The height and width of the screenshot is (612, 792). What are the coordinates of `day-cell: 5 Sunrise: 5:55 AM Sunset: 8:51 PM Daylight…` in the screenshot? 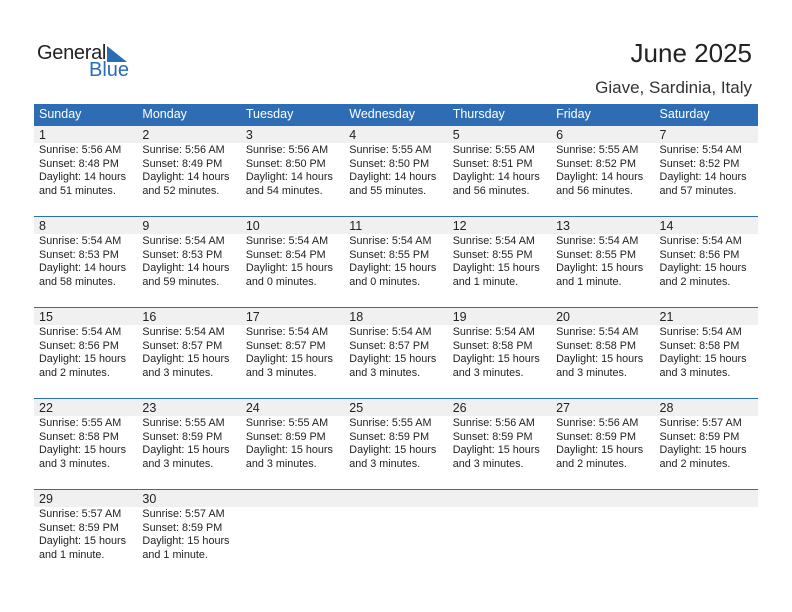 It's located at (499, 171).